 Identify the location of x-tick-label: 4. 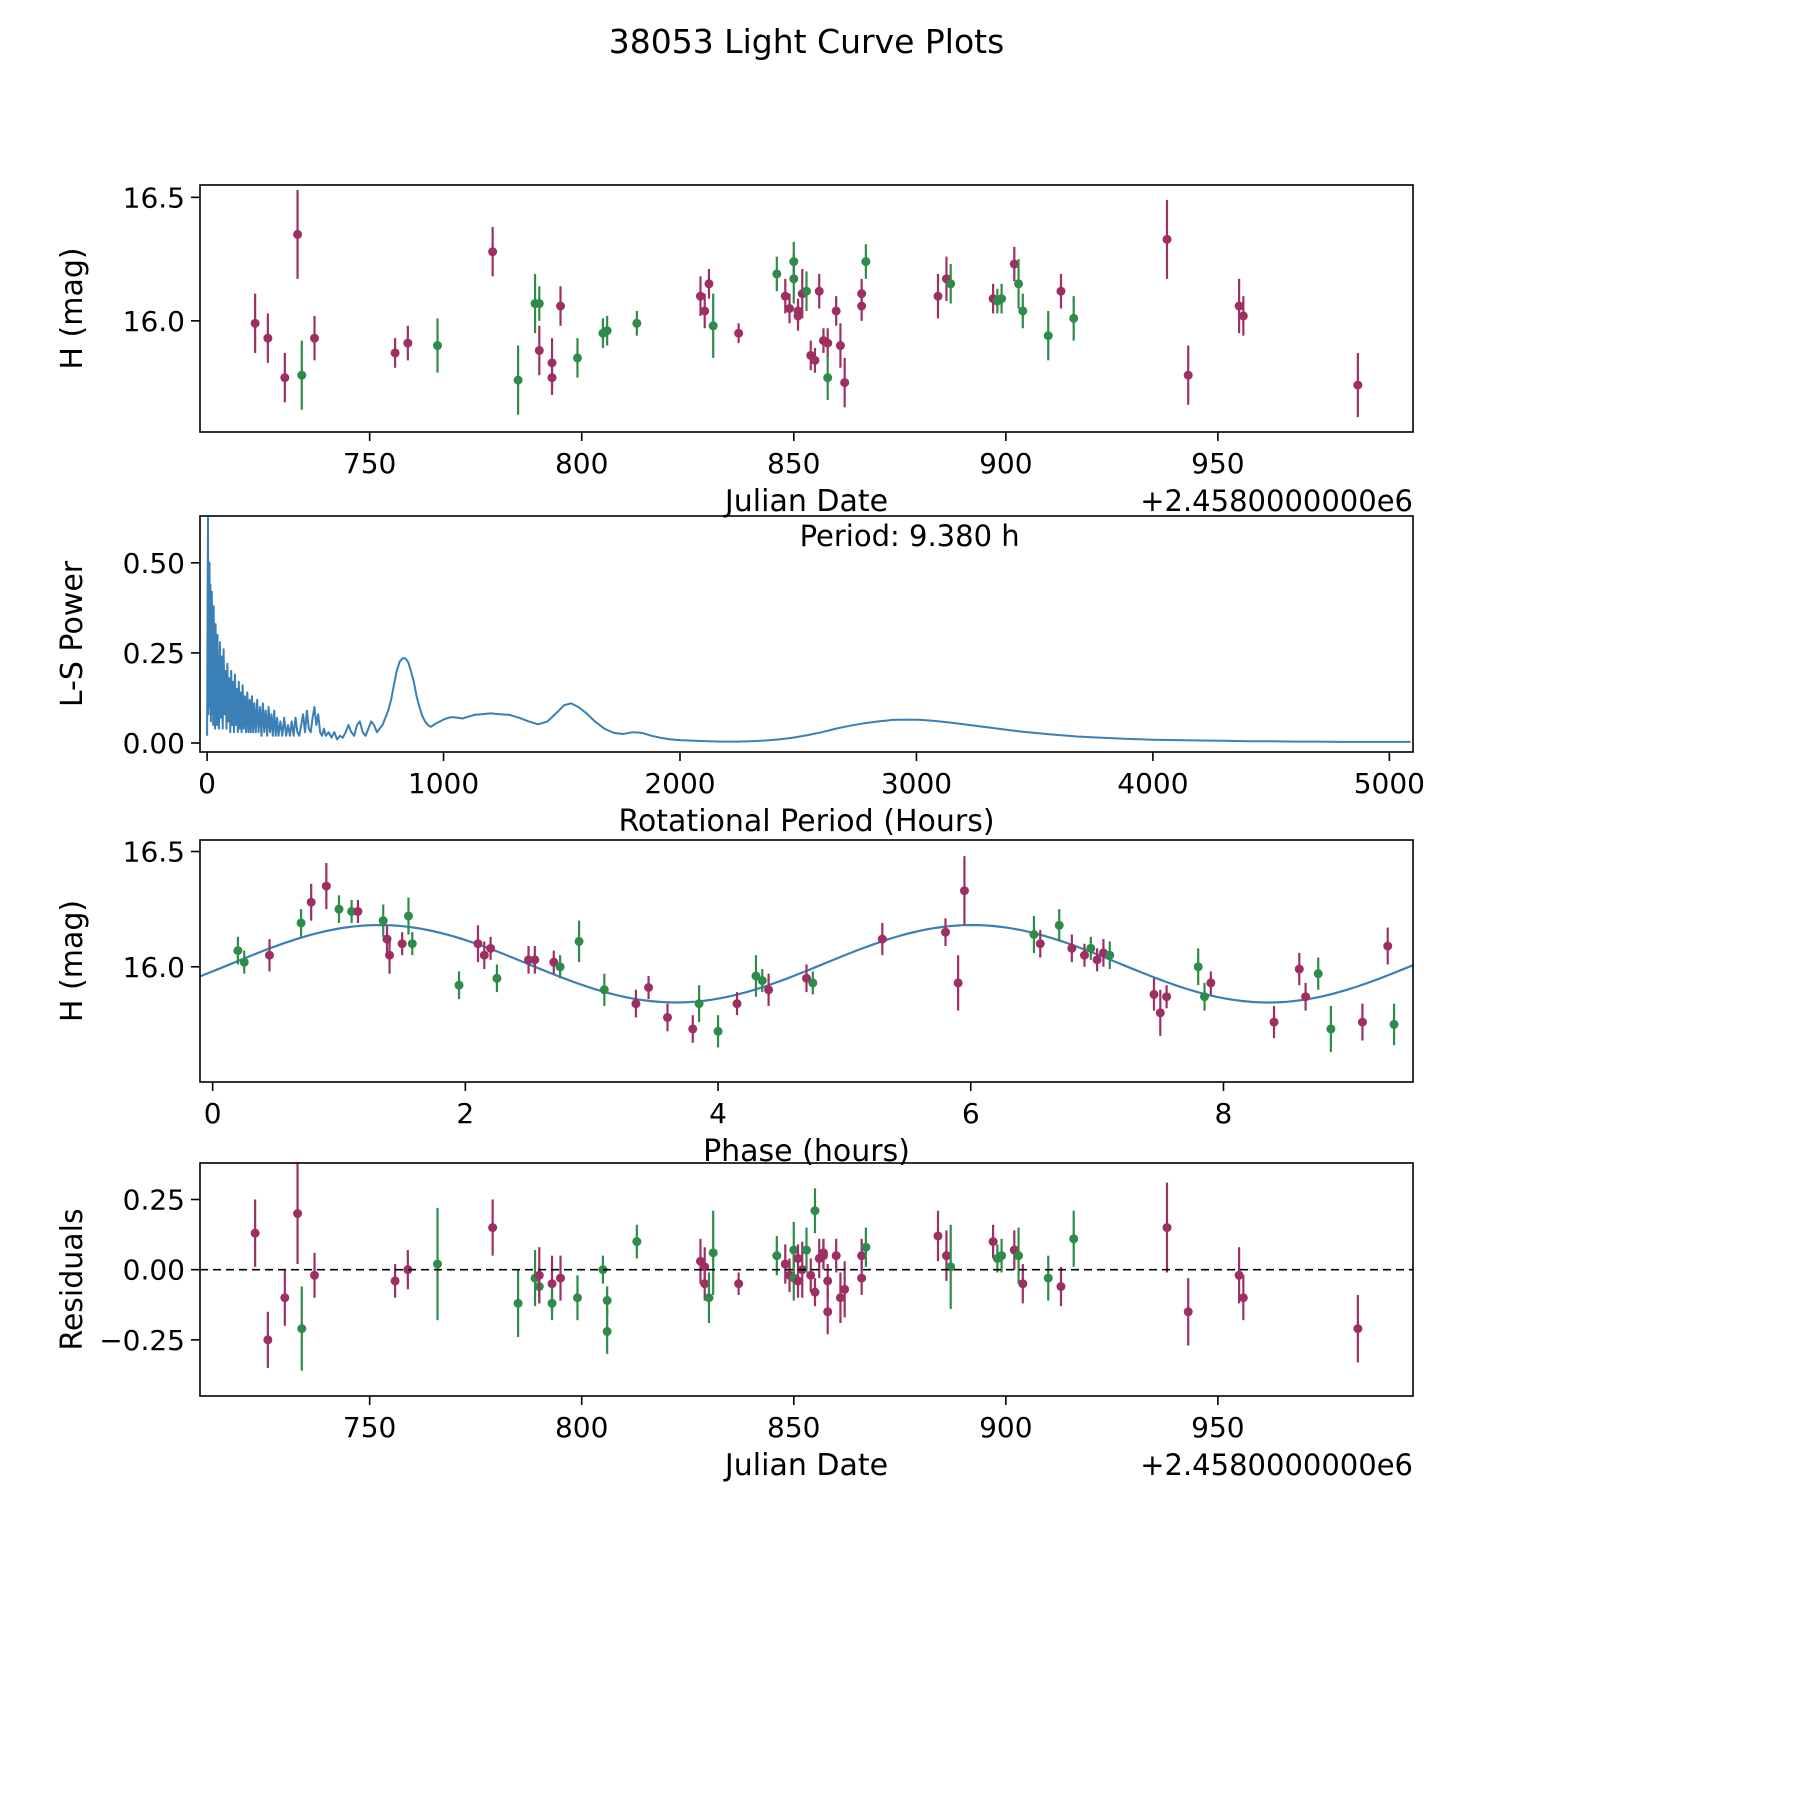
(718, 1113).